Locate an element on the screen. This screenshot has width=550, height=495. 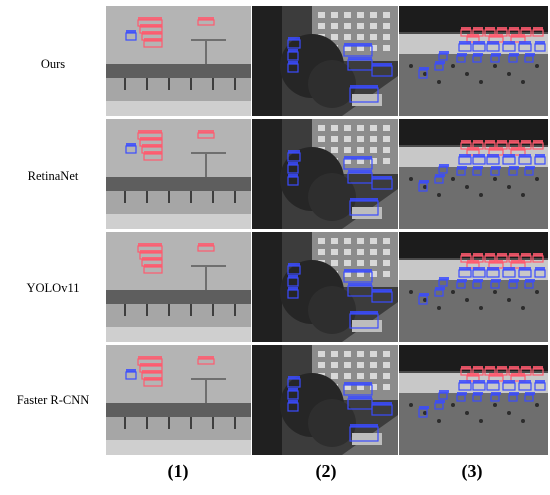
column-label-2: (2) is located at coordinates (326, 471).